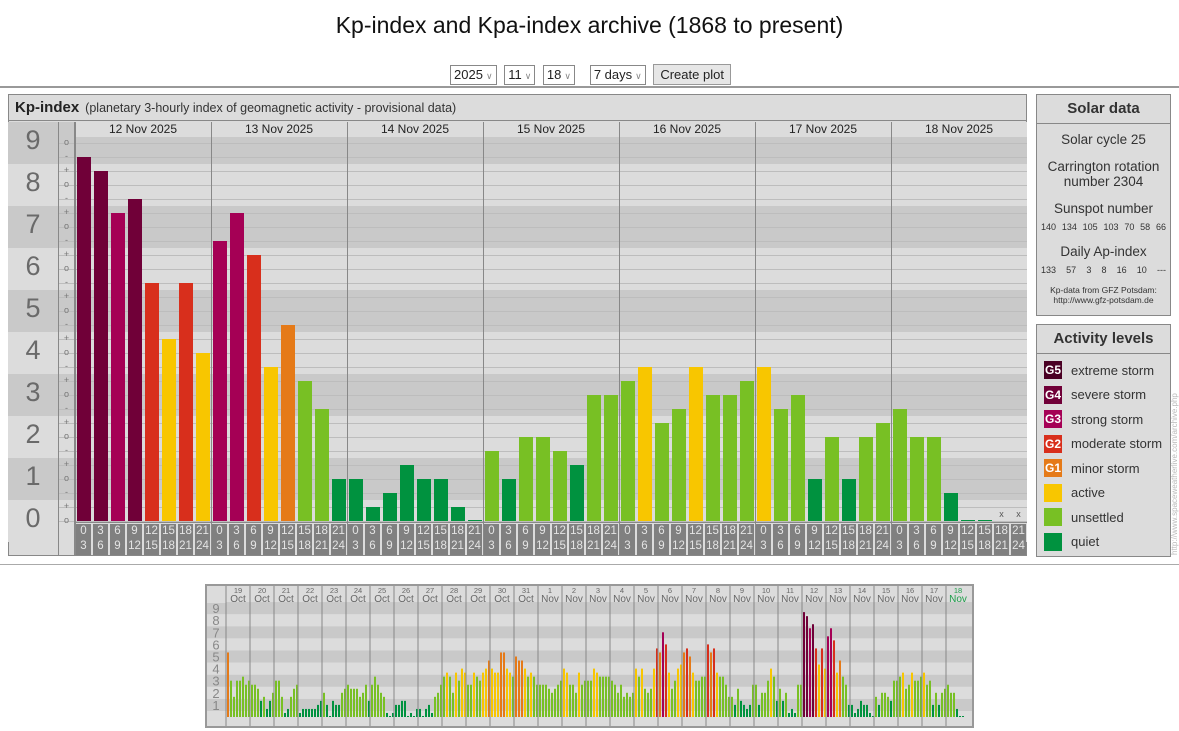 The width and height of the screenshot is (1179, 731). I want to click on mini-axis-label: 1, so click(215, 705).